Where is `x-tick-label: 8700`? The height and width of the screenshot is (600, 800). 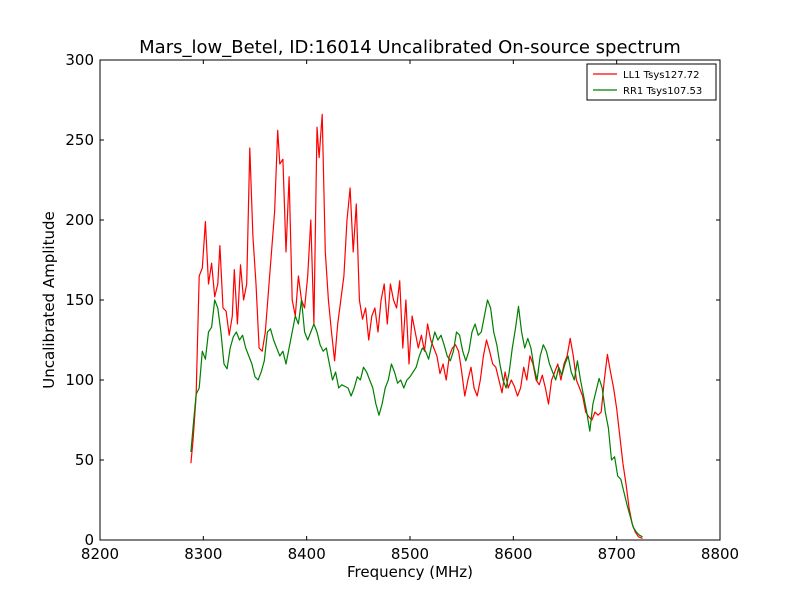
x-tick-label: 8700 is located at coordinates (617, 554).